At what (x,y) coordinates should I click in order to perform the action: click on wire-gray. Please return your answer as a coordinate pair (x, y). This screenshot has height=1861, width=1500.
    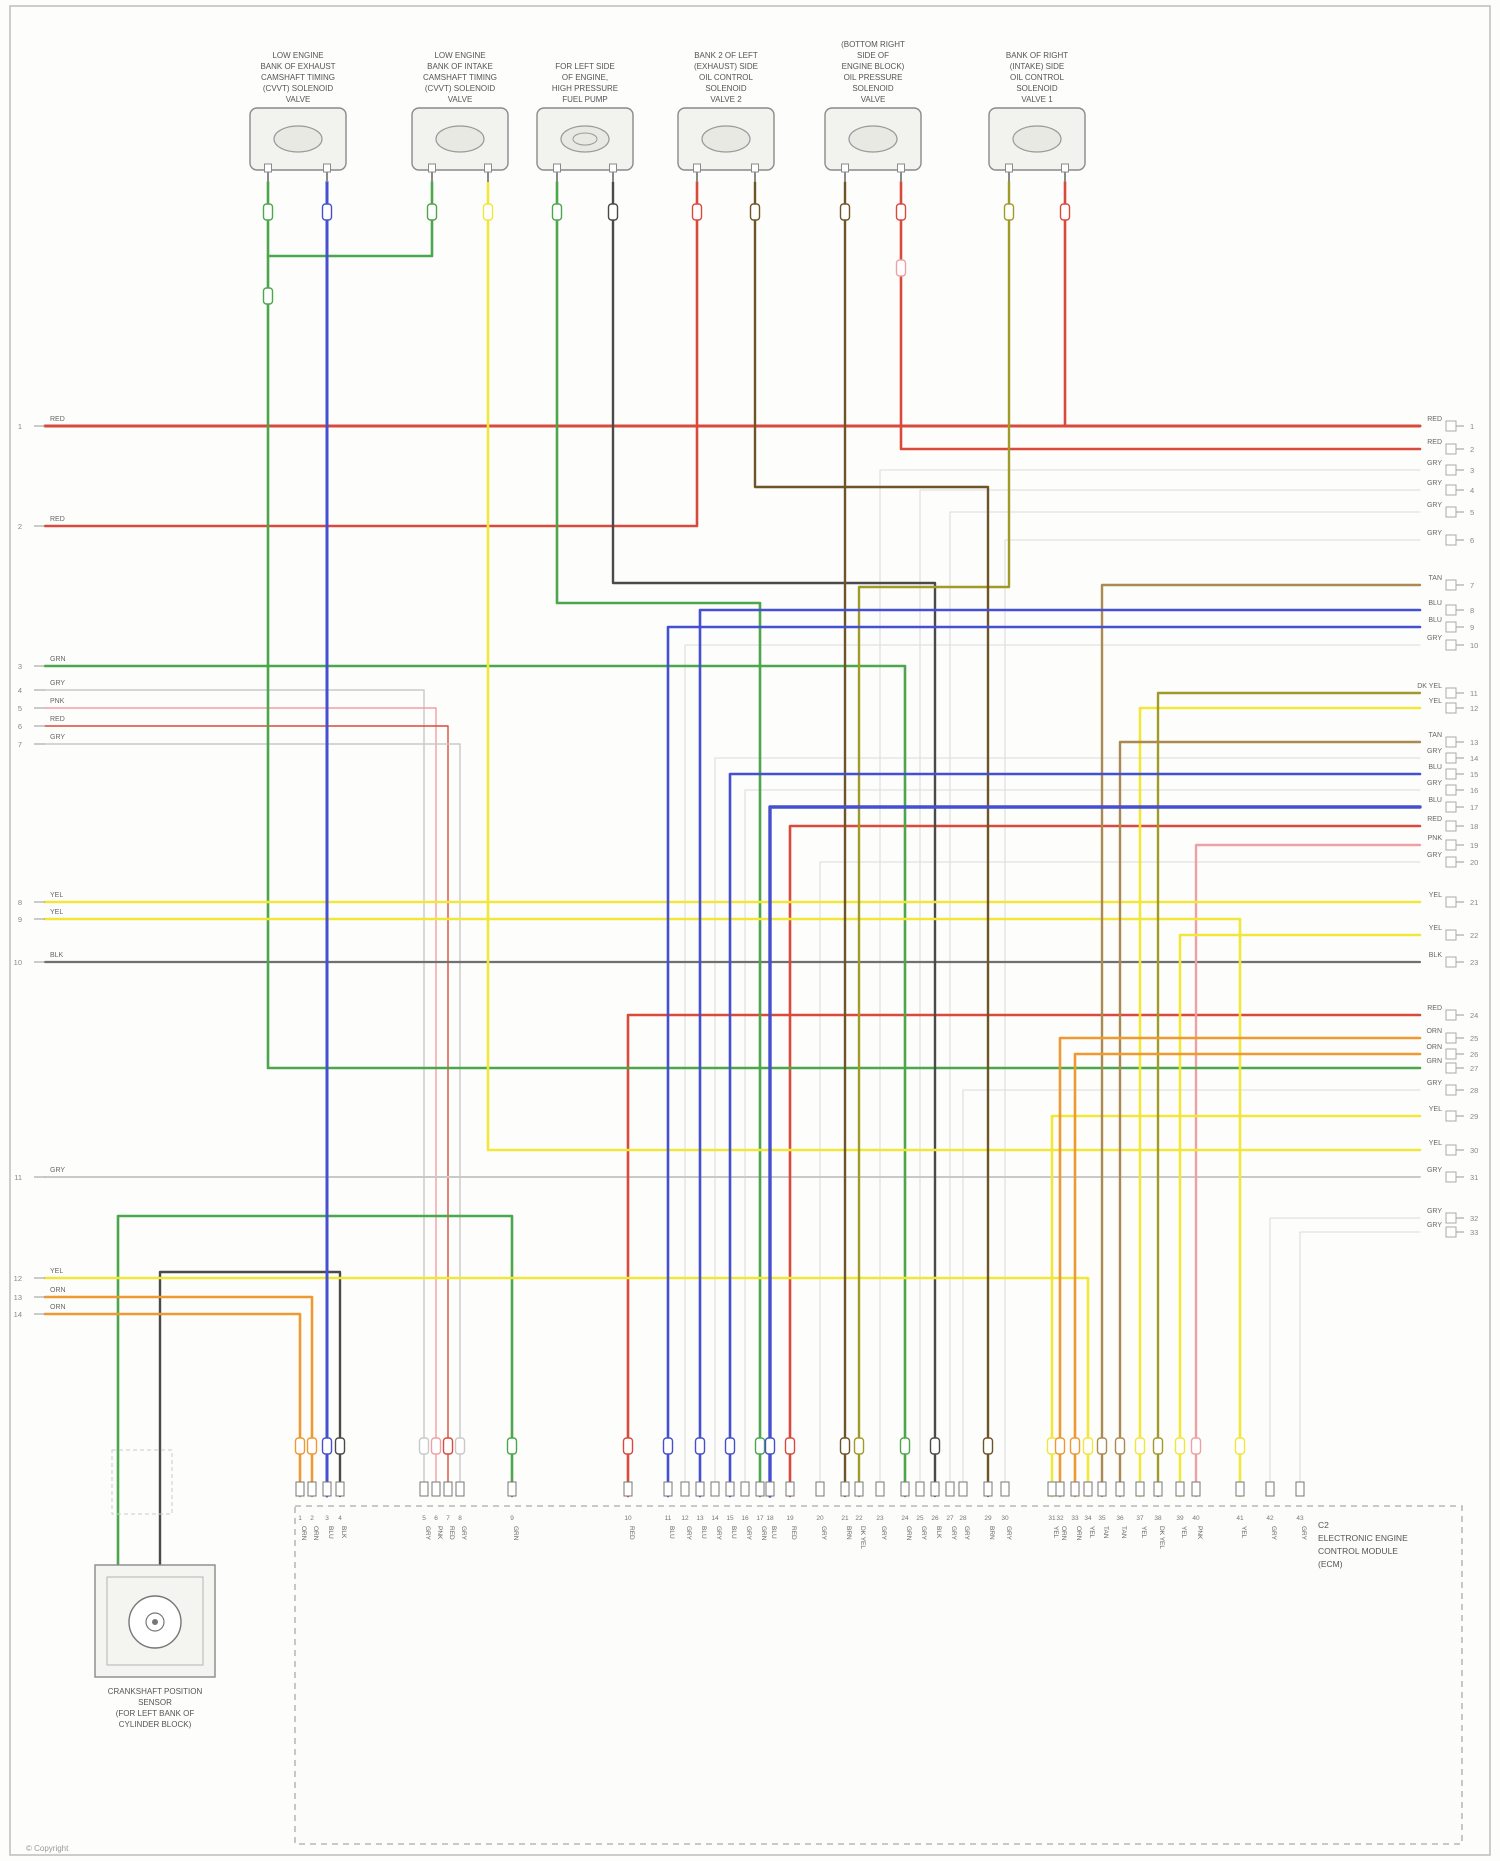
    Looking at the image, I should click on (234, 1093).